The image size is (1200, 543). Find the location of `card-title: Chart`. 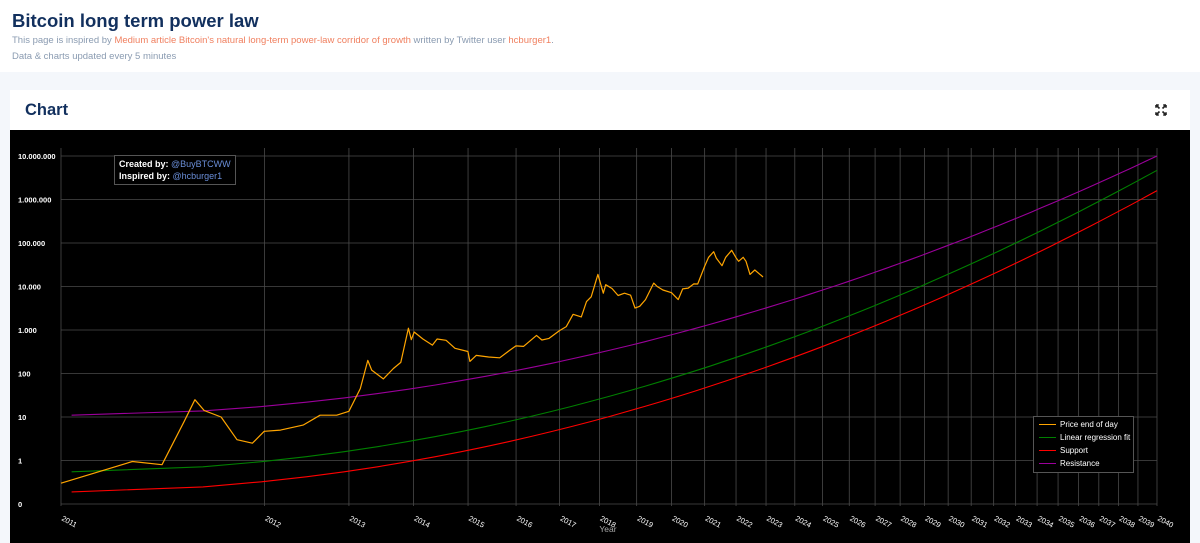

card-title: Chart is located at coordinates (47, 110).